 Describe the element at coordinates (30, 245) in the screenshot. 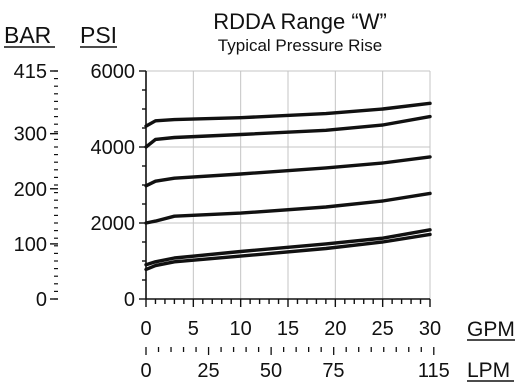

I see `bar-tick-label: 100` at that location.